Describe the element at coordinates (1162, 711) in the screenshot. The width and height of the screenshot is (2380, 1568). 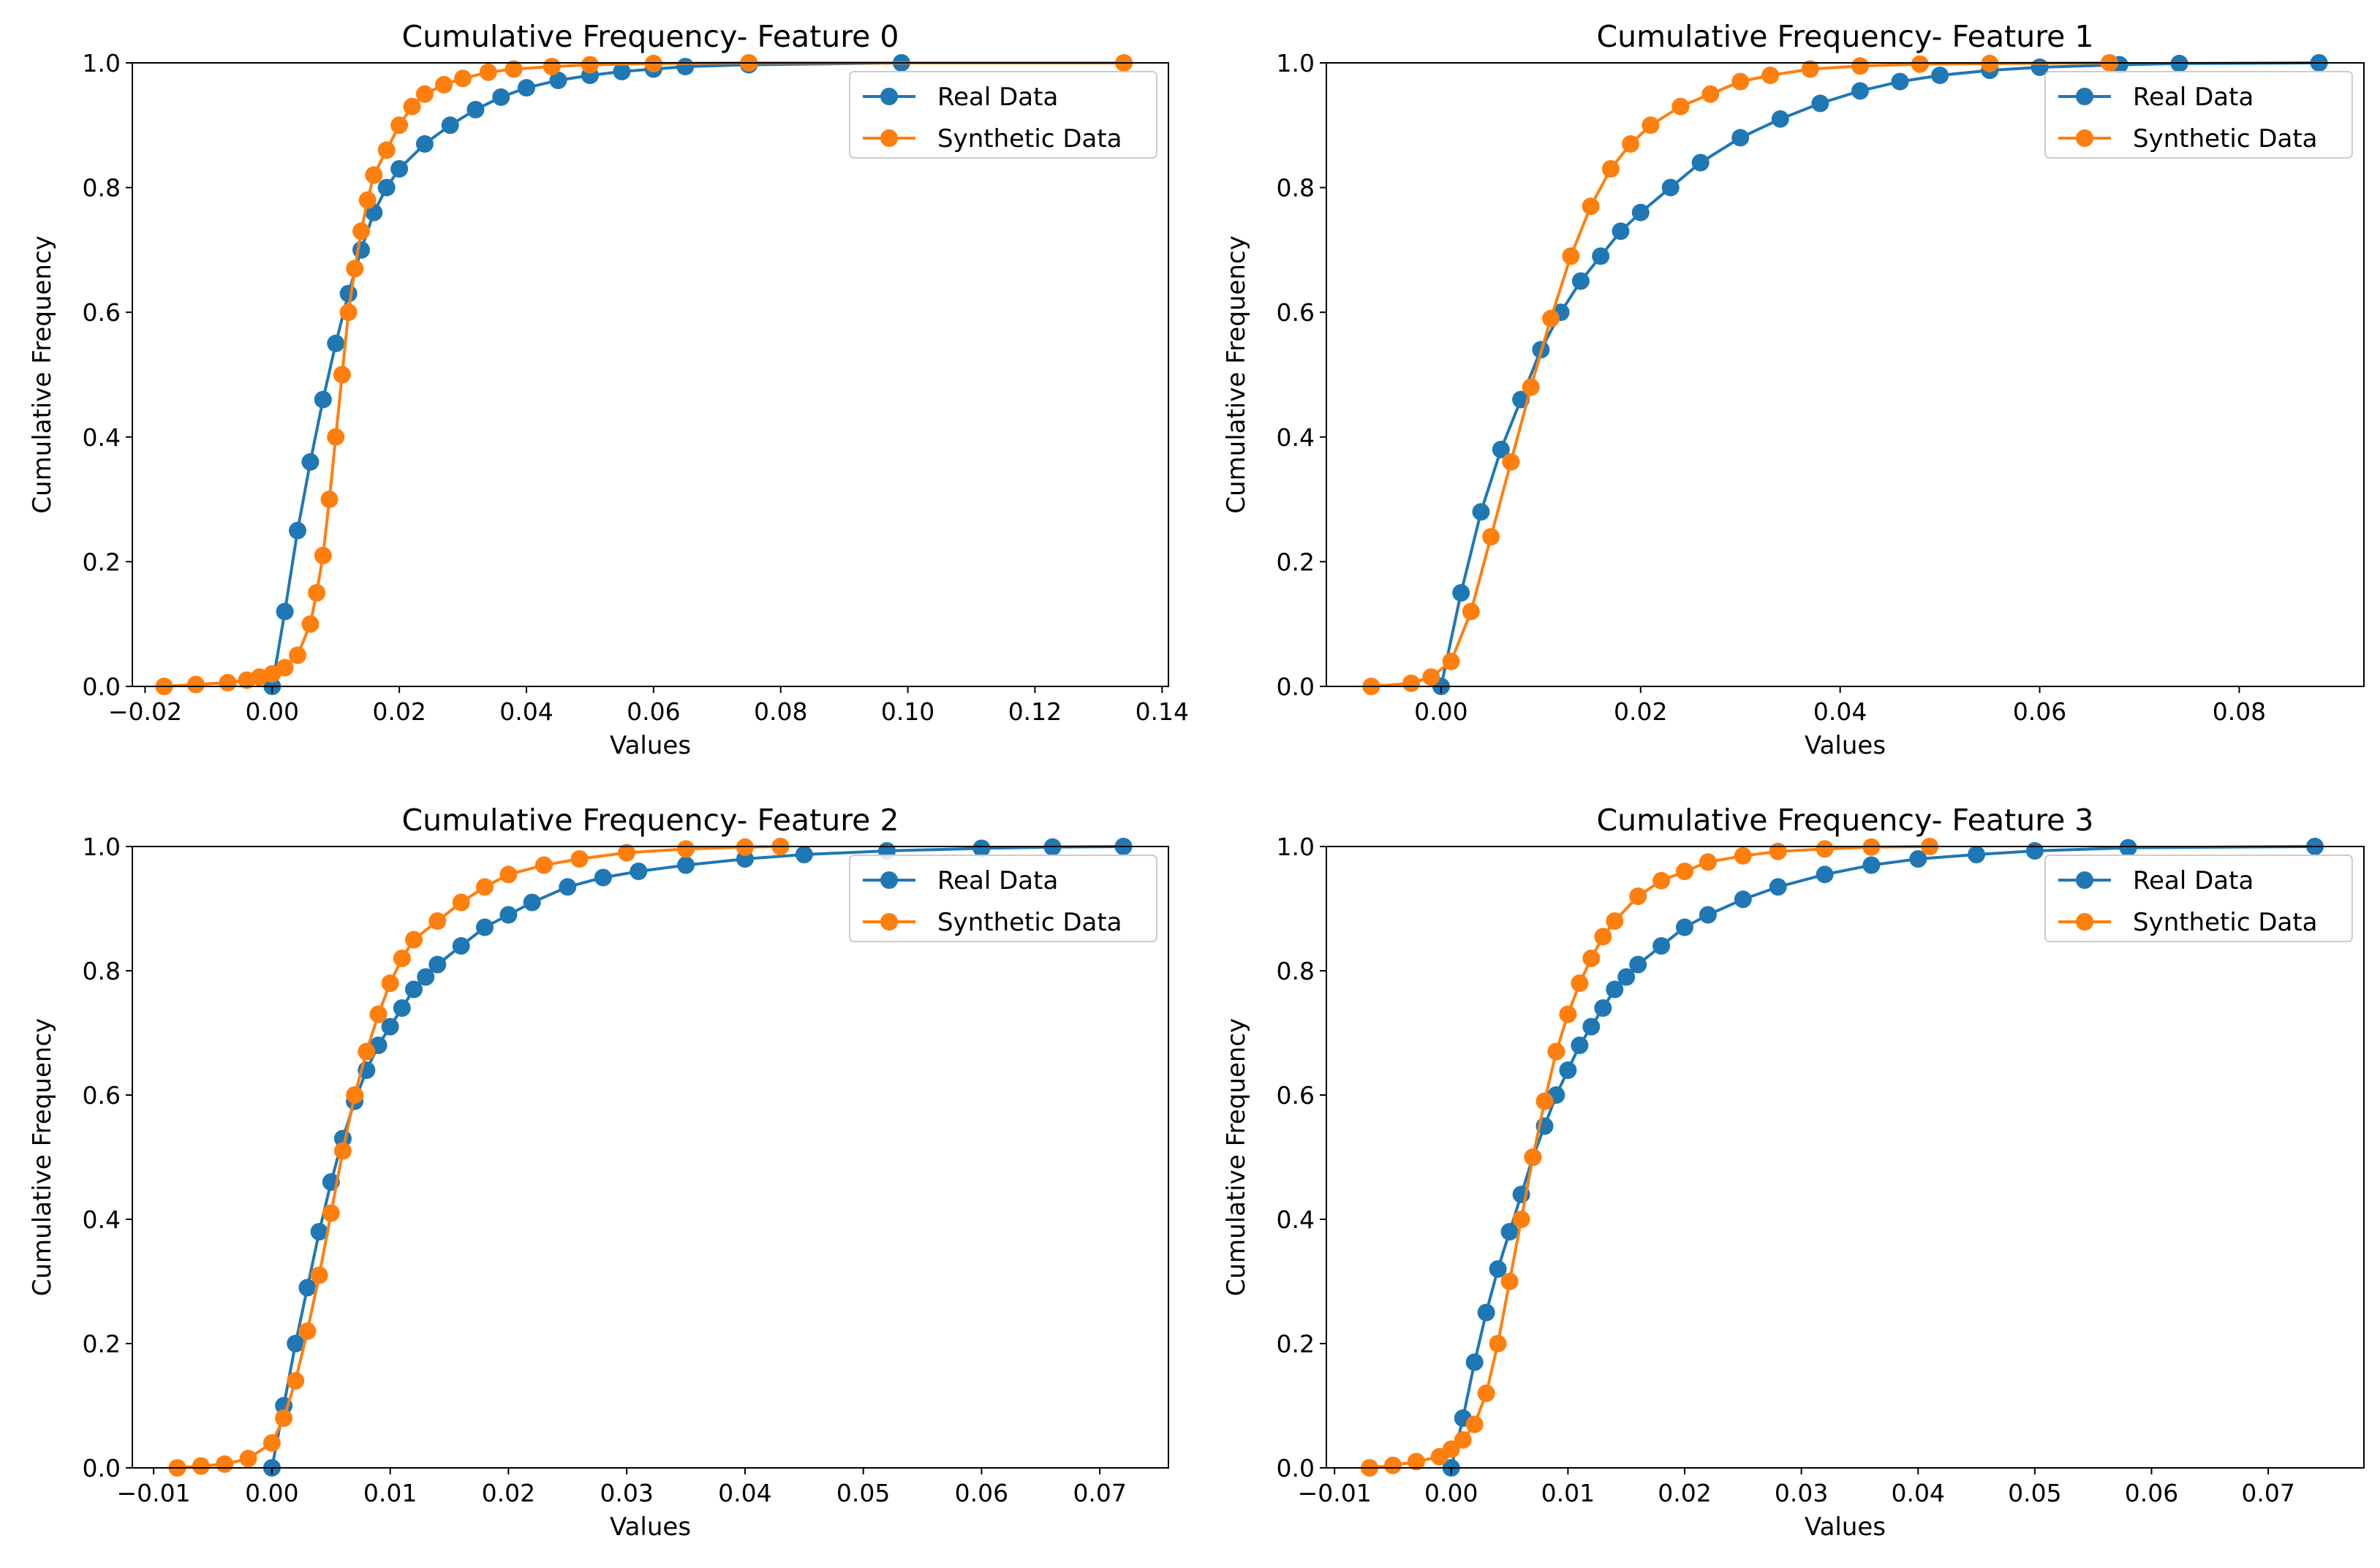
I see `x-tick-label: 0.14` at that location.